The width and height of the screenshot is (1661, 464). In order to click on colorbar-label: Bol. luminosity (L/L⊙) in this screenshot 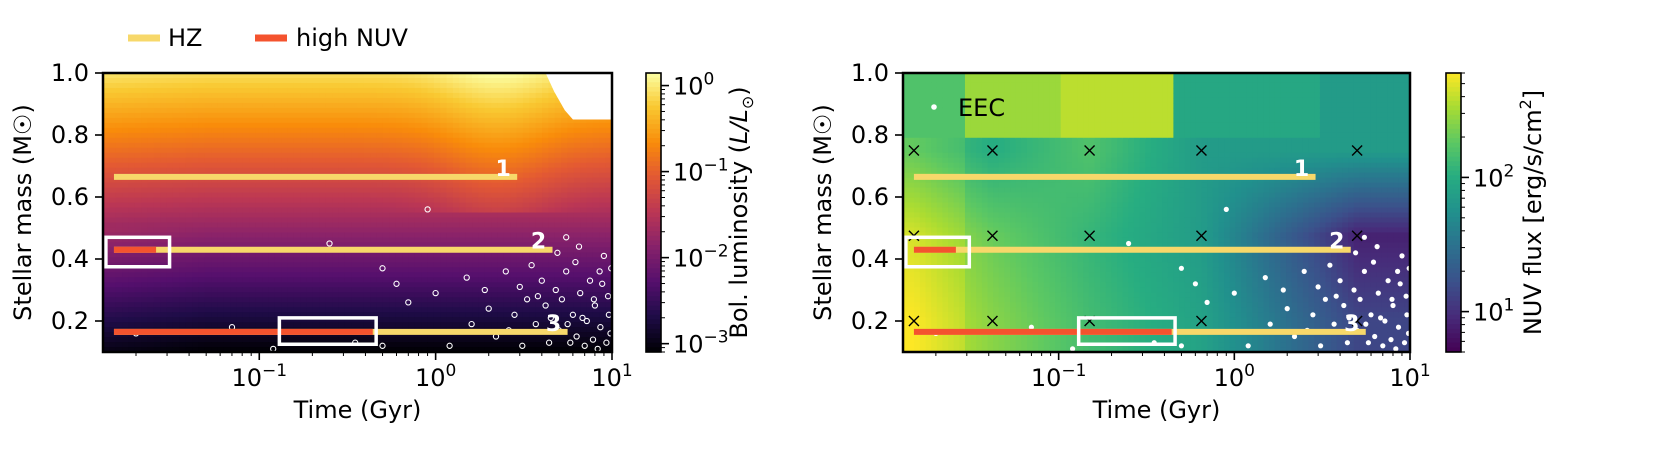, I will do `click(741, 212)`.